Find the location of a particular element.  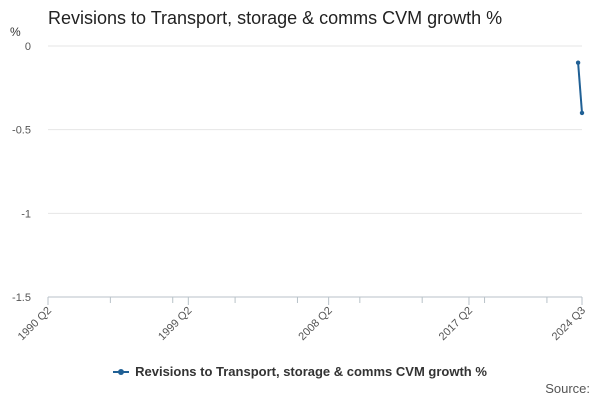

y-tick-label: -1 is located at coordinates (26, 214).